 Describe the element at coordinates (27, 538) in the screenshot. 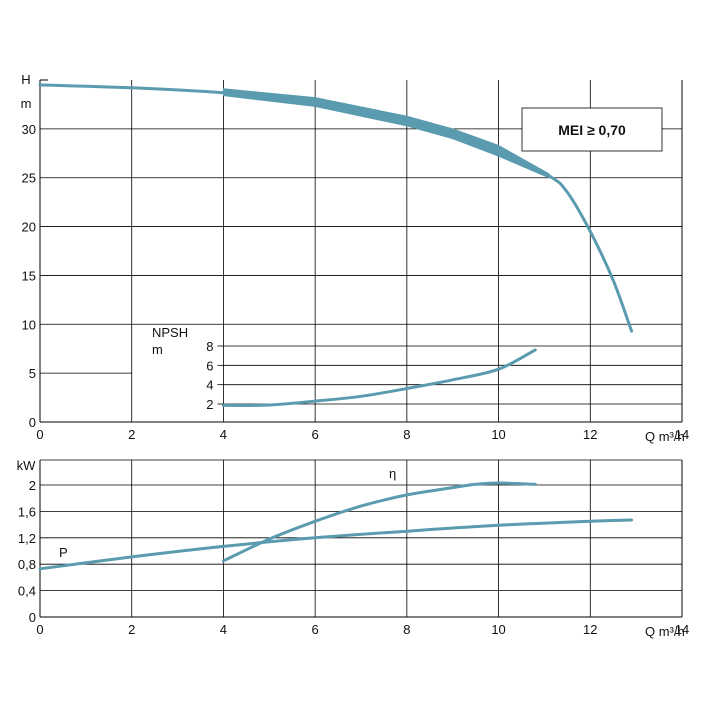

I see `y-tick-label: 1,2` at that location.